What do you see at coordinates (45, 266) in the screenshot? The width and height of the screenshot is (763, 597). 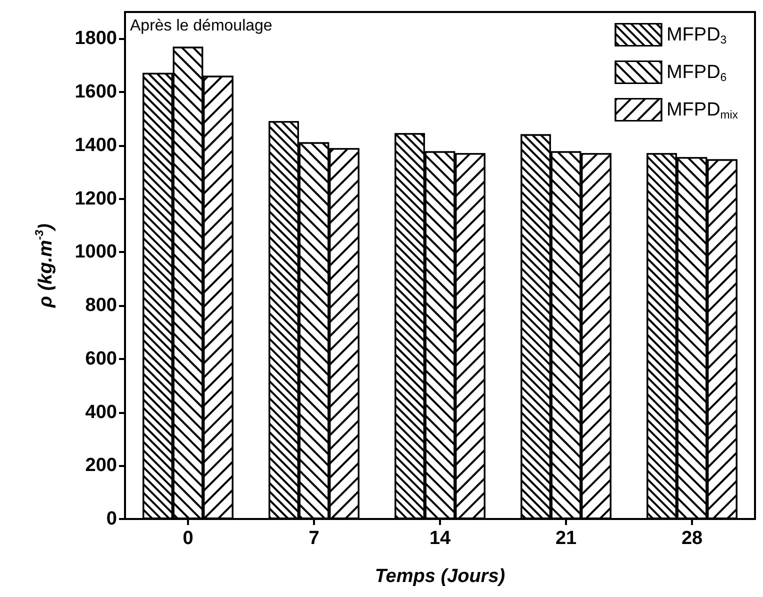 I see `y-axis-title: ρ (kg.m-3)` at bounding box center [45, 266].